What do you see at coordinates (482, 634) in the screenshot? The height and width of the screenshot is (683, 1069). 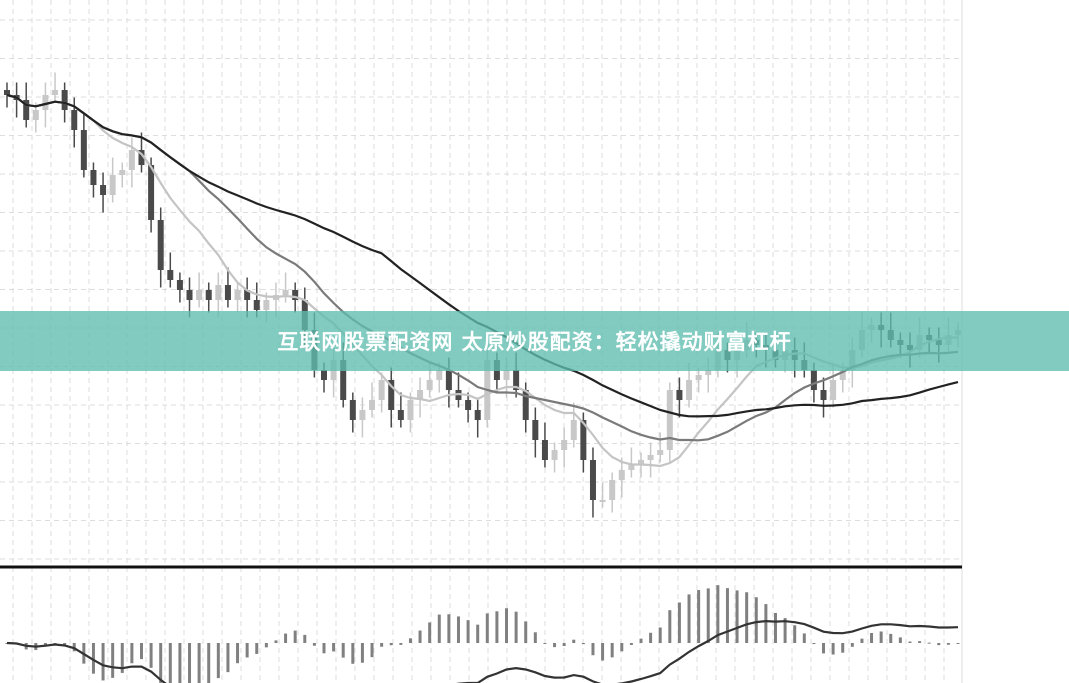 I see `macd-pane` at bounding box center [482, 634].